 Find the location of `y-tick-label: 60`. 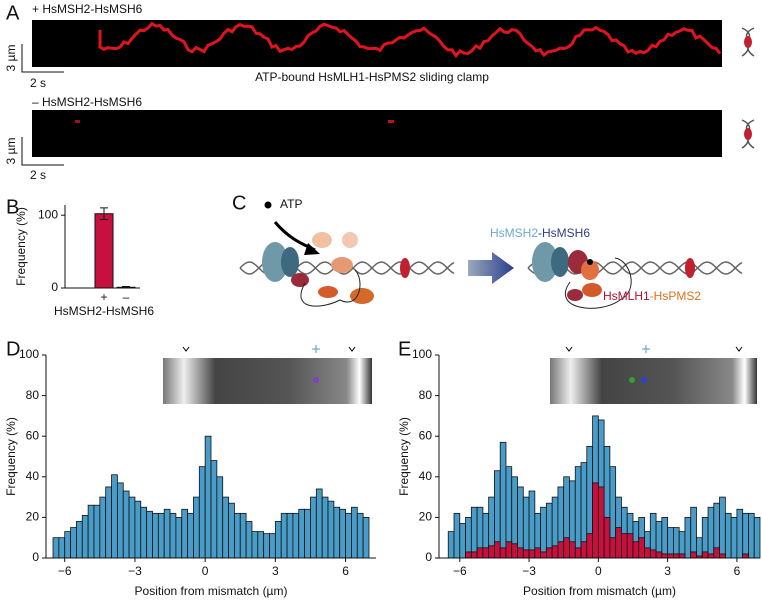

y-tick-label: 60 is located at coordinates (33, 435).